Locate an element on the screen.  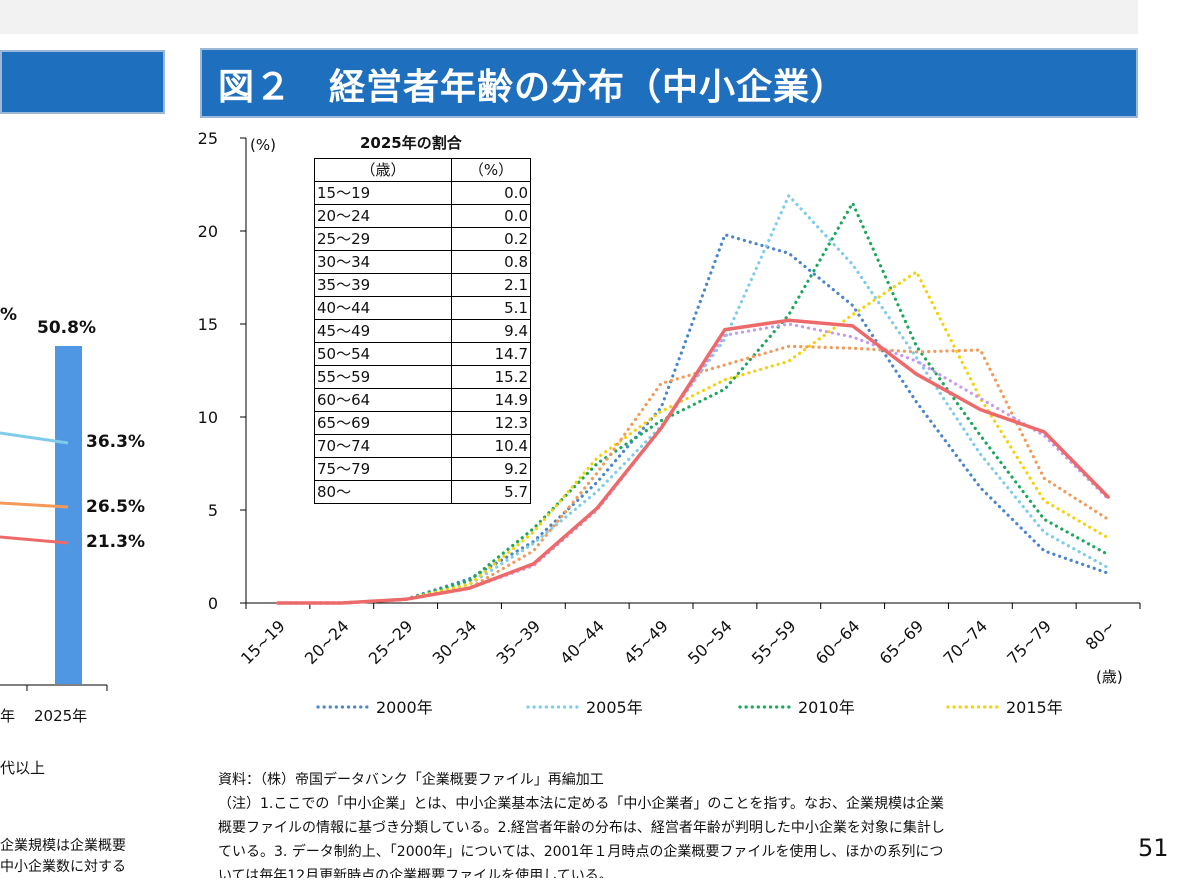
age-cell: 50～54 is located at coordinates (383, 354).